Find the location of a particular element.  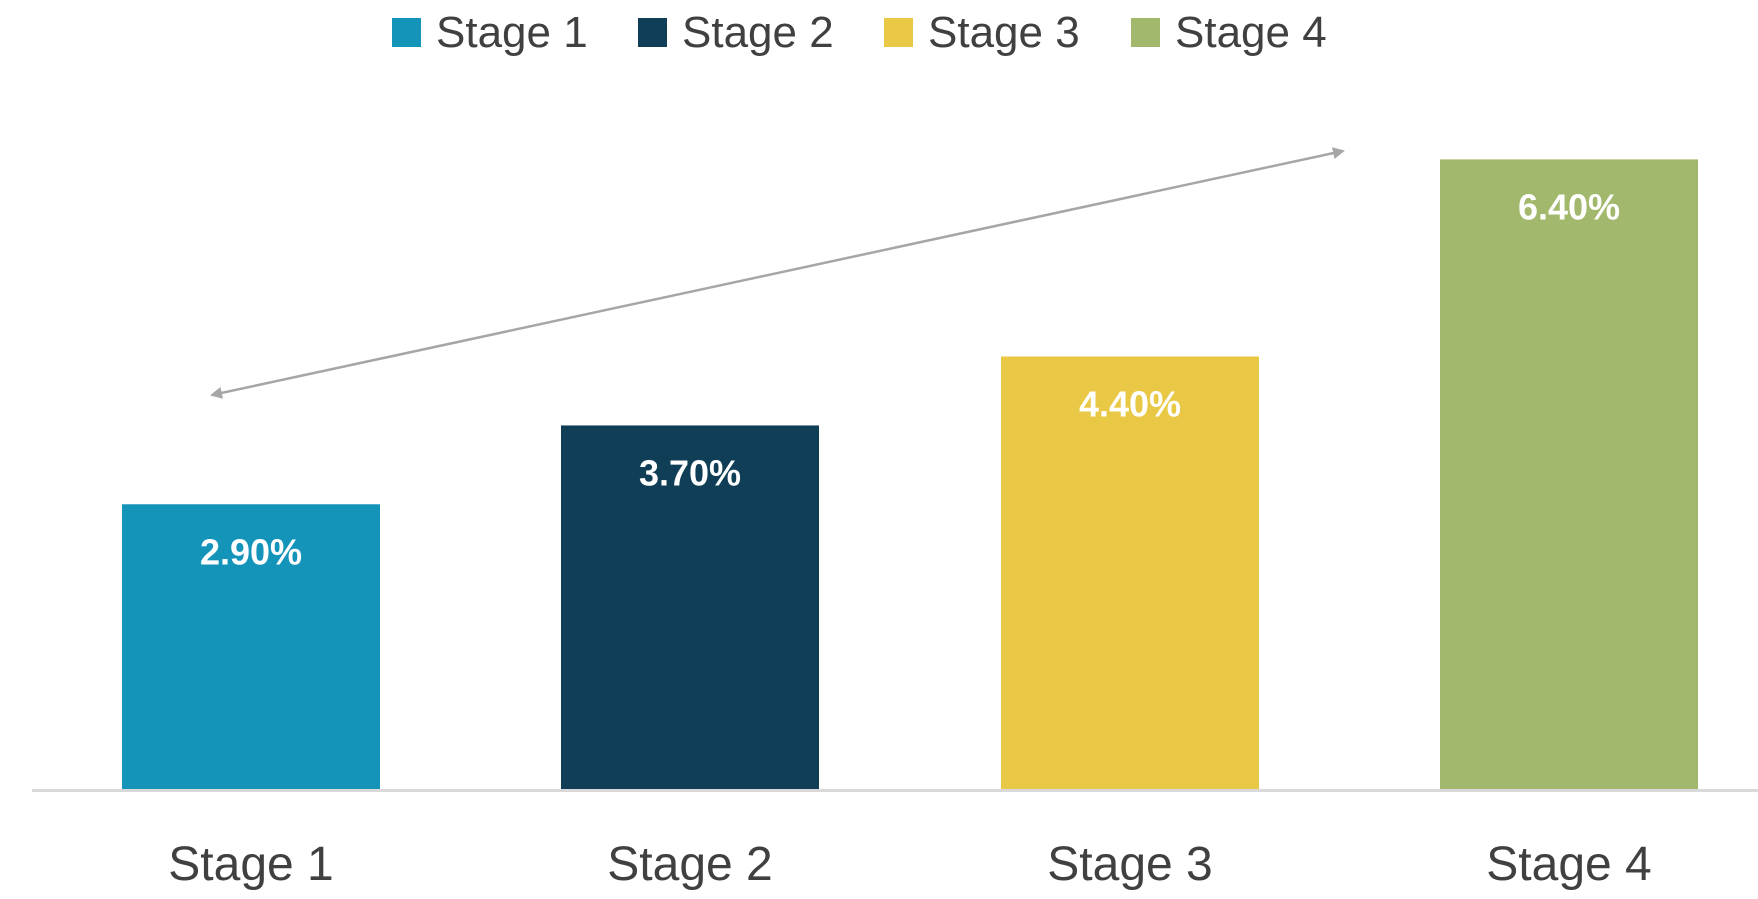

x-axis-tick-labels: Stage 1 Stage 2 Stage 3 Stage 4 is located at coordinates (909, 864).